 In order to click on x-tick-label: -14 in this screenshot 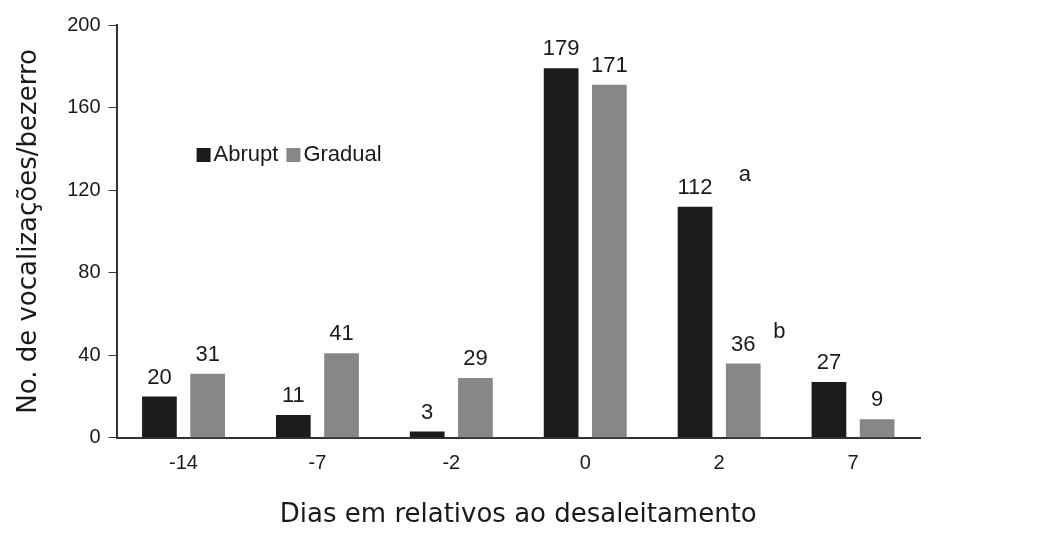, I will do `click(183, 462)`.